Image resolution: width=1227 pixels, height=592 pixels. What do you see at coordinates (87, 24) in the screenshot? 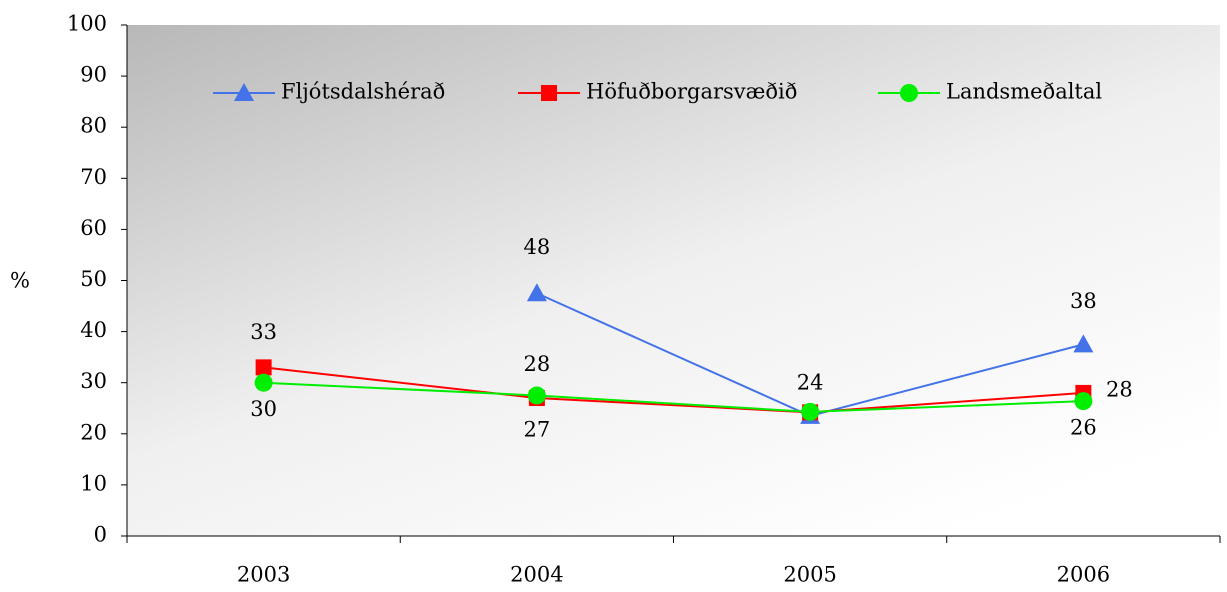
I see `y-tick-label: 100` at bounding box center [87, 24].